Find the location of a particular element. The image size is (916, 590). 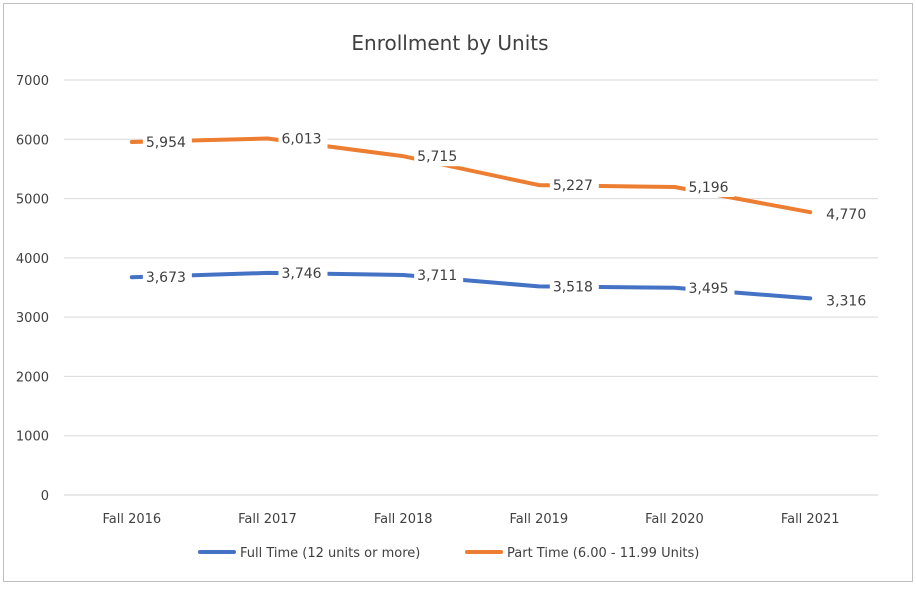

data-label: 4,770 is located at coordinates (846, 215).